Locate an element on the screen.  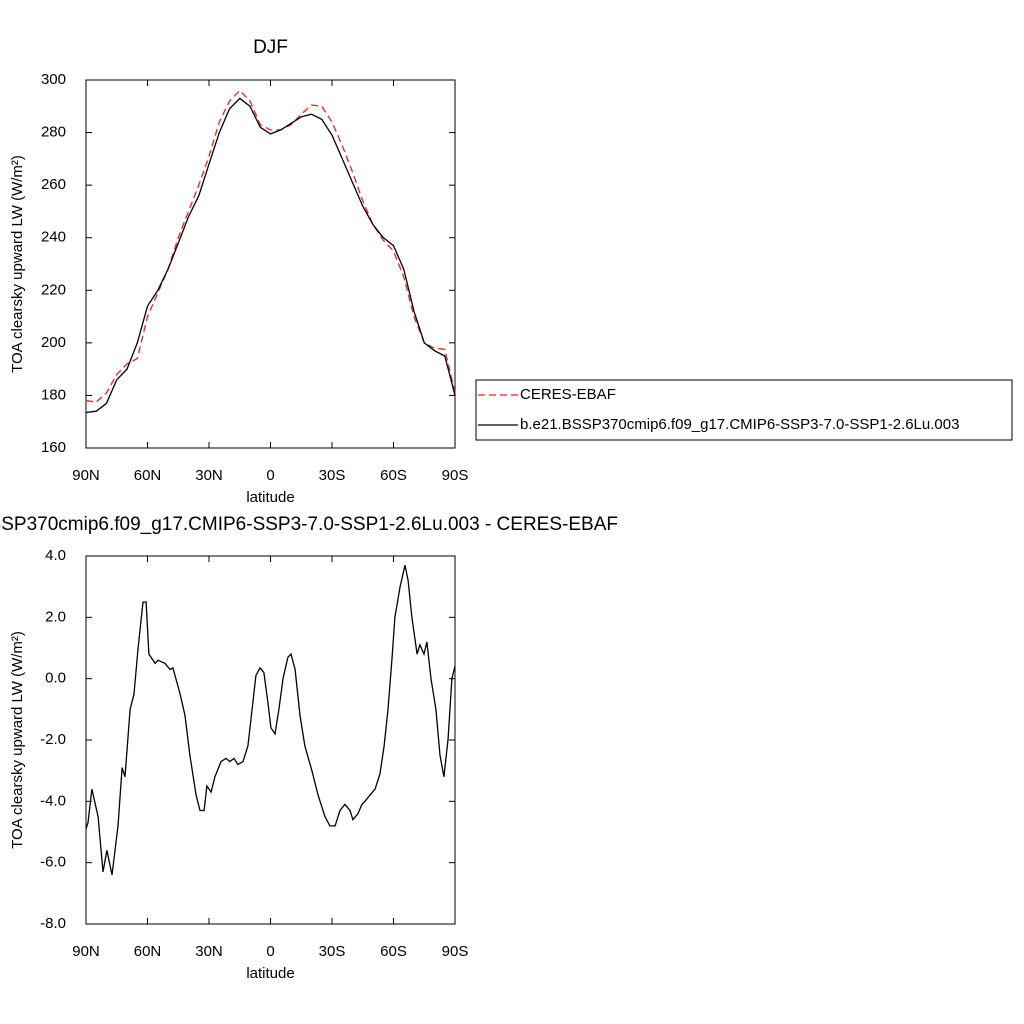
y-tick-label: -2.0 is located at coordinates (53, 739).